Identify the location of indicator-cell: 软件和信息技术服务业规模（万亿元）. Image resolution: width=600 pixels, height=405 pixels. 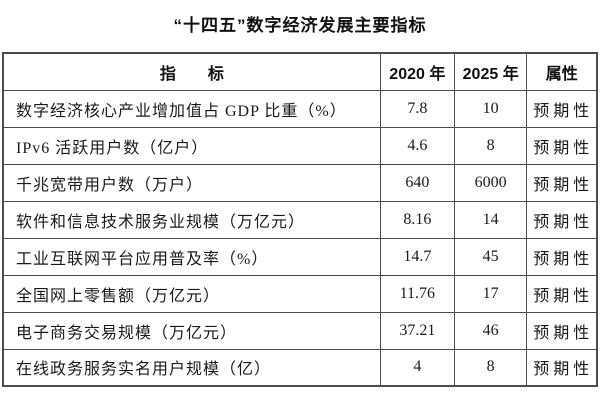
(191, 219).